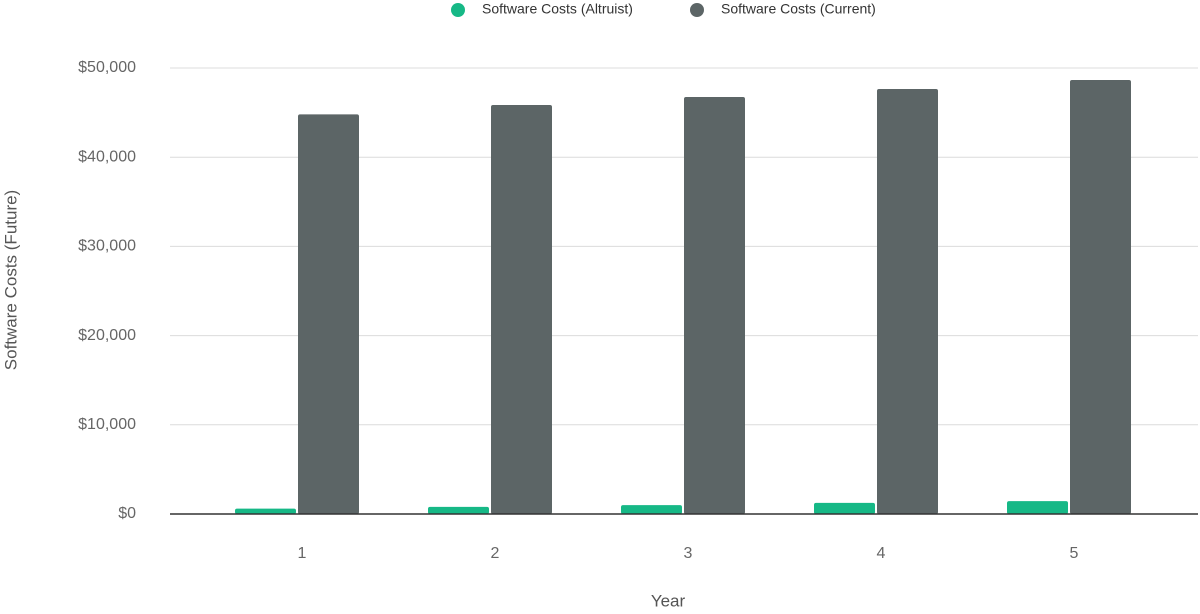 The height and width of the screenshot is (614, 1200). What do you see at coordinates (495, 553) in the screenshot?
I see `x-tick-label: 2` at bounding box center [495, 553].